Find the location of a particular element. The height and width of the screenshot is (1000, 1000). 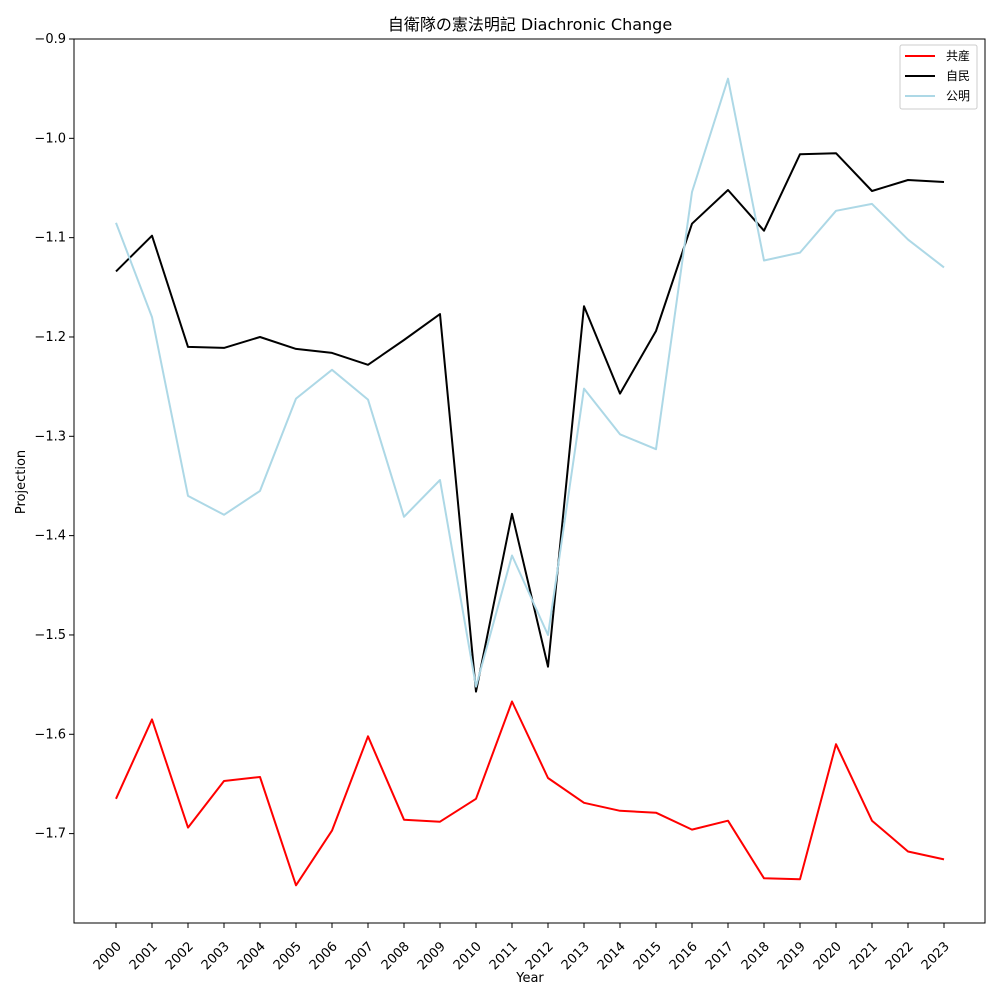

x-tick-label: 2023 is located at coordinates (936, 956).